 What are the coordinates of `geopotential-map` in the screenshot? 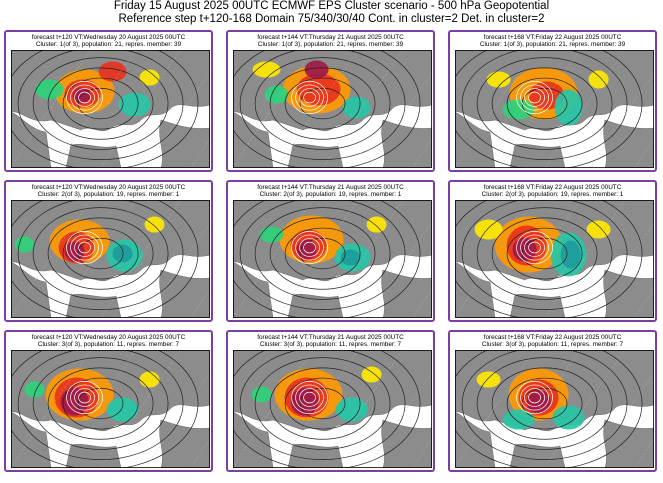 It's located at (332, 409).